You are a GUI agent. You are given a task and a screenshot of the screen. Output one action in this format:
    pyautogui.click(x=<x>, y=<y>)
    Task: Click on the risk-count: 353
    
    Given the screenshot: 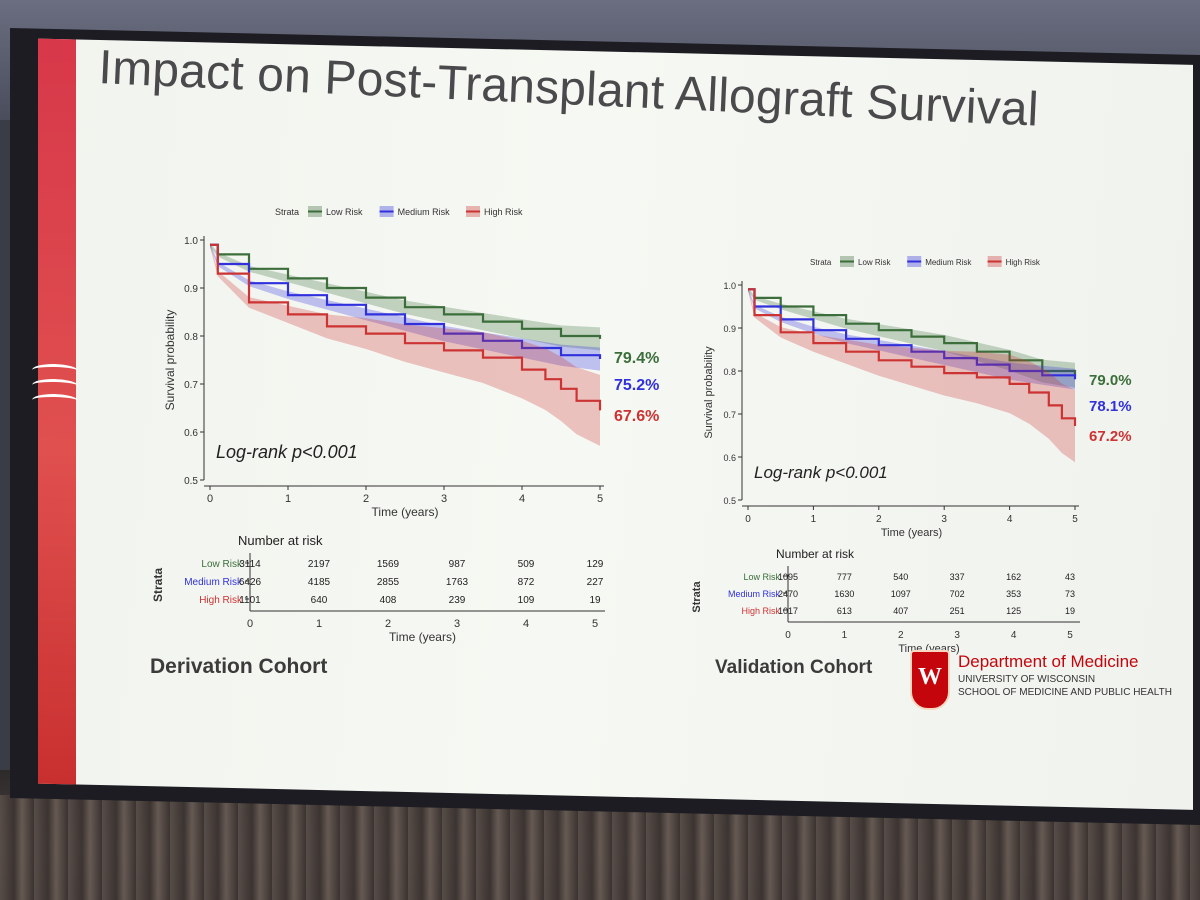 What is the action you would take?
    pyautogui.click(x=1013, y=594)
    